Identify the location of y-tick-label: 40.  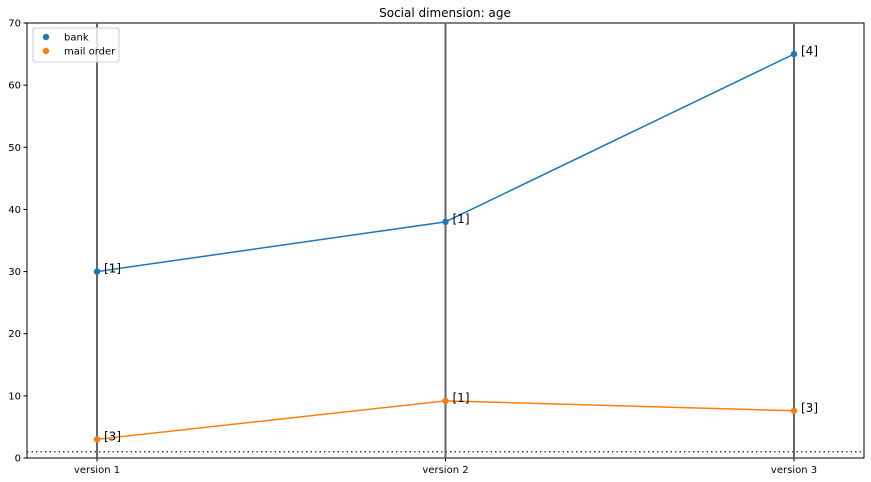
(14, 210).